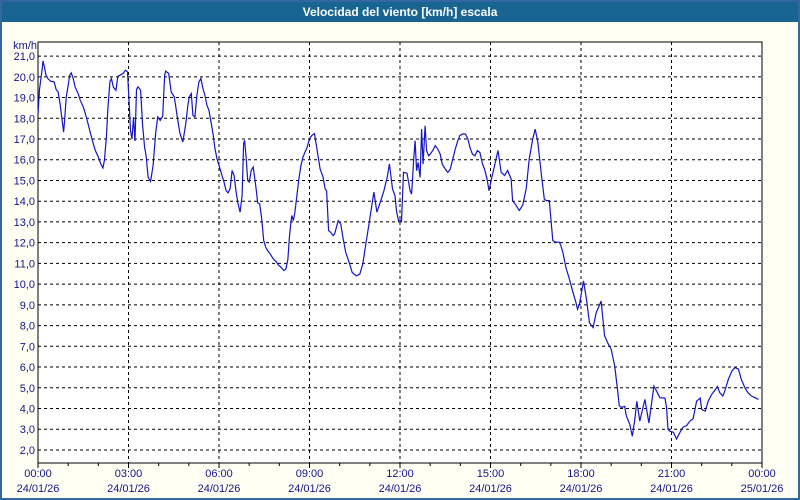 This screenshot has width=800, height=500. I want to click on y-axis-label: 21,0, so click(24, 57).